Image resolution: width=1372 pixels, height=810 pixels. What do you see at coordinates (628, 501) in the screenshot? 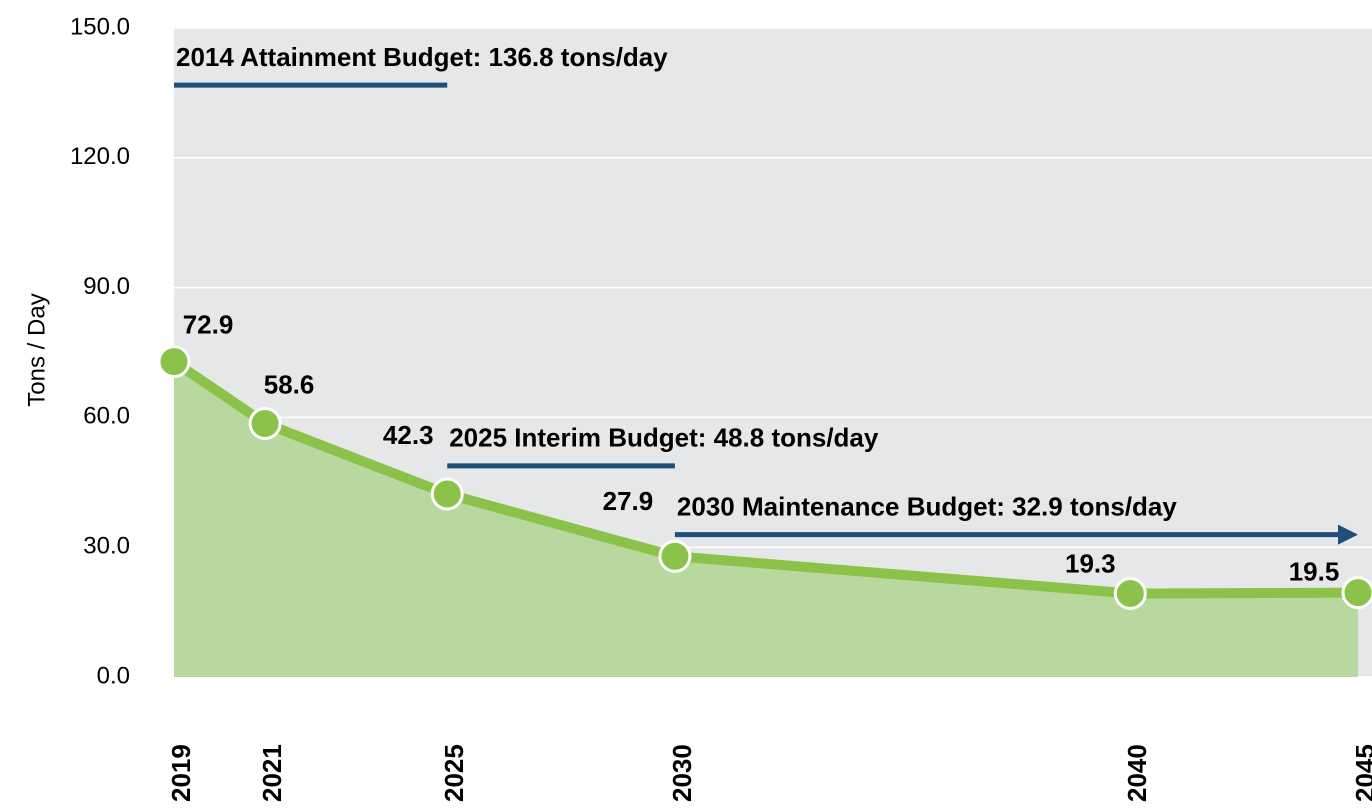
I see `data-label: 27.9` at bounding box center [628, 501].